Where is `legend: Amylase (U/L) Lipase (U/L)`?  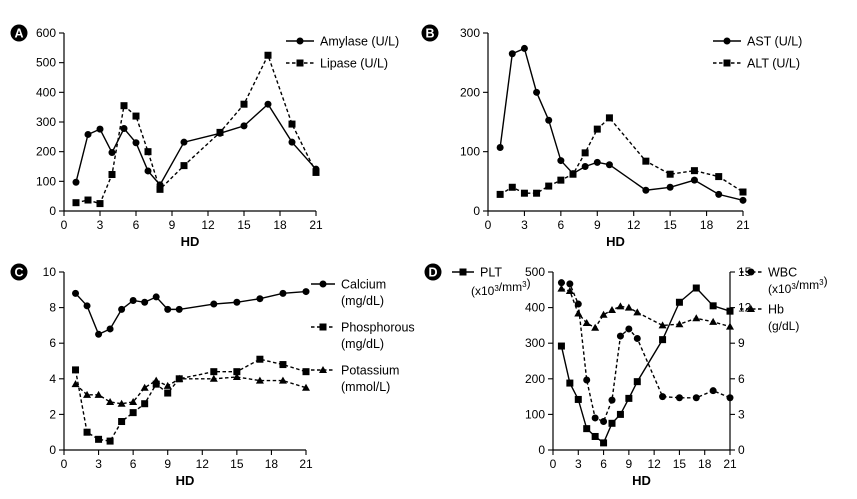 legend: Amylase (U/L) Lipase (U/L) is located at coordinates (342, 53).